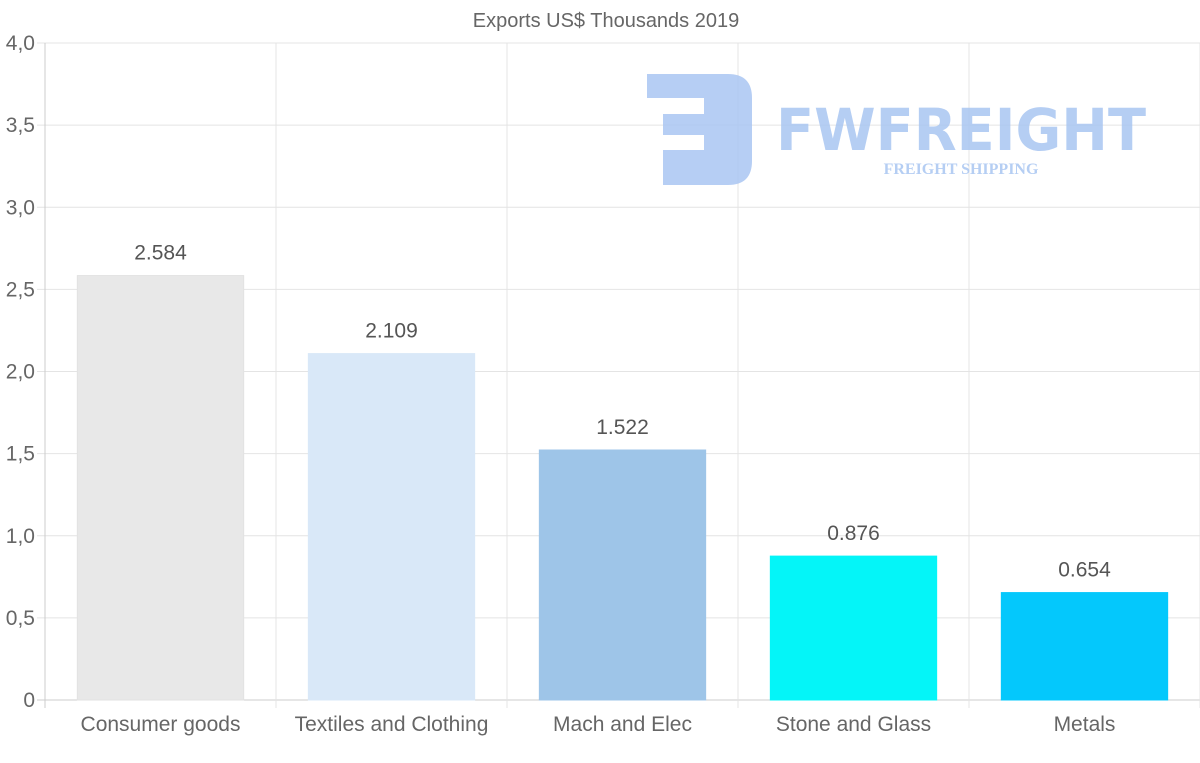 The height and width of the screenshot is (763, 1200). I want to click on y-tick-label: 3,0, so click(20, 207).